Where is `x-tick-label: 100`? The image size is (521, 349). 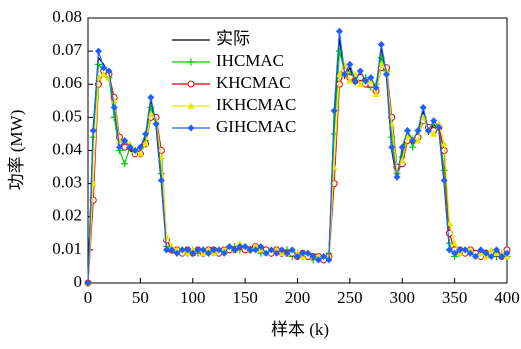
x-tick-label: 100 is located at coordinates (193, 297).